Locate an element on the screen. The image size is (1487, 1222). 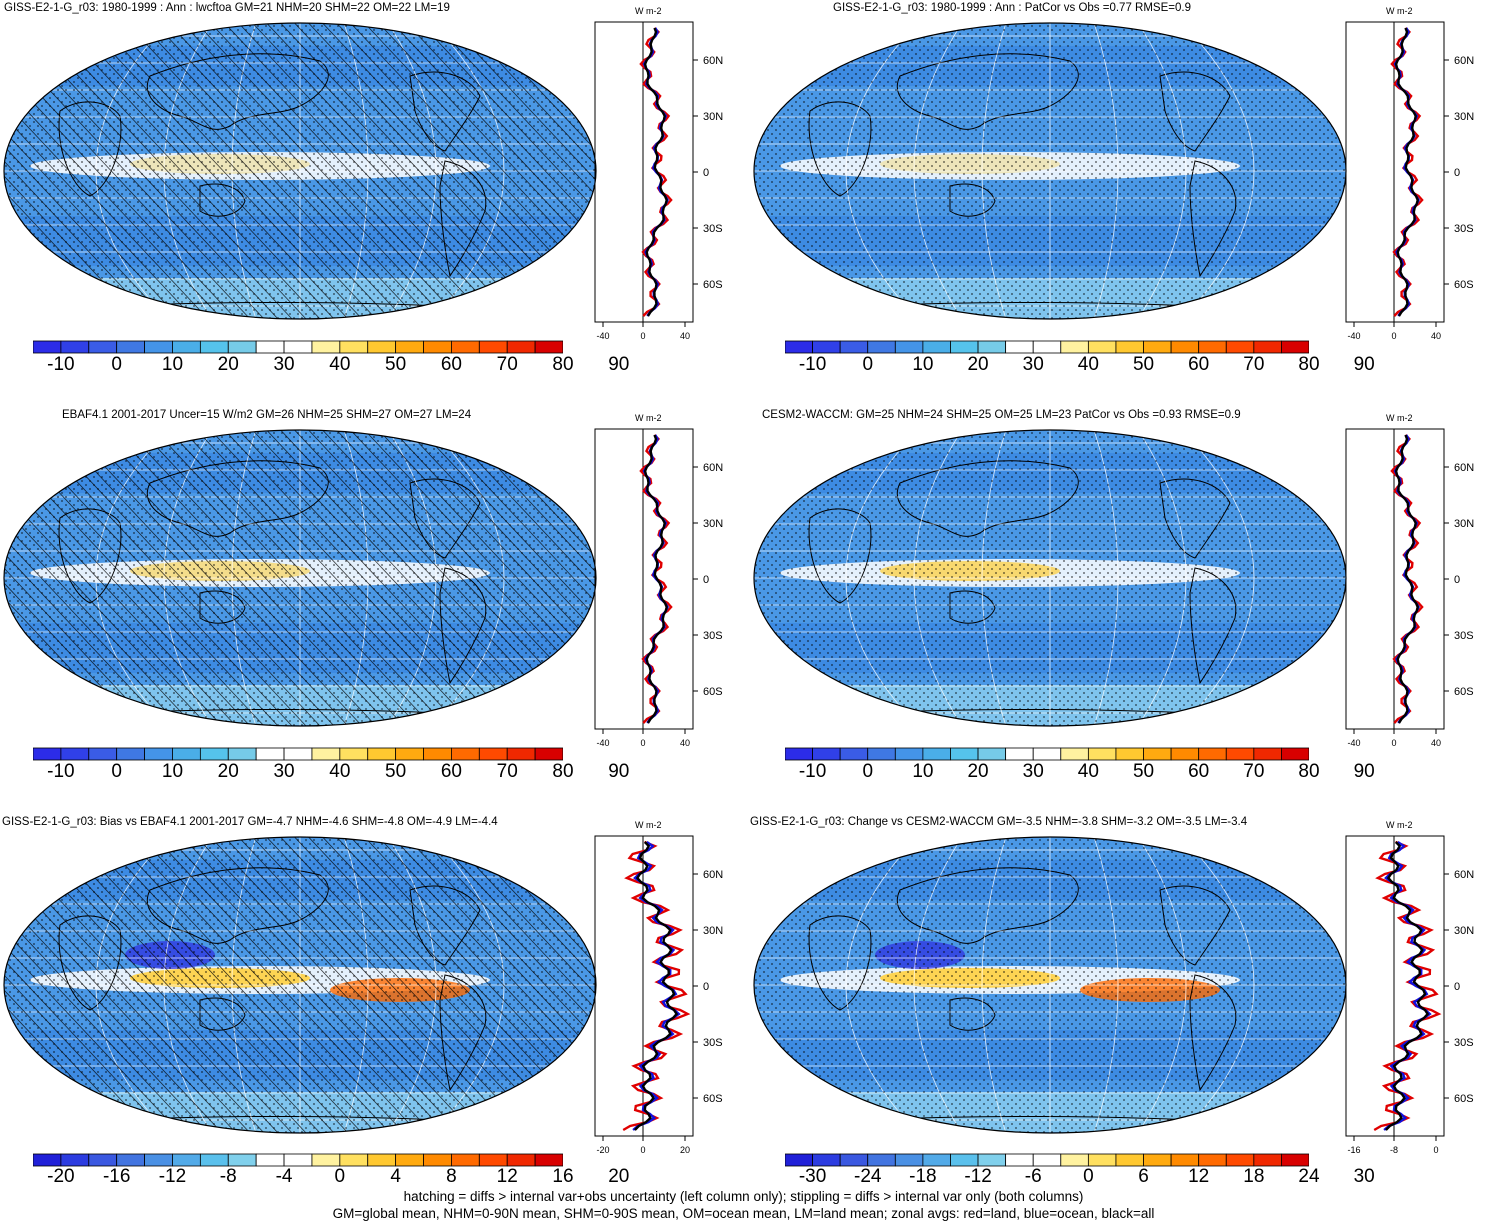
x-tick-label: 20 is located at coordinates (685, 1150).